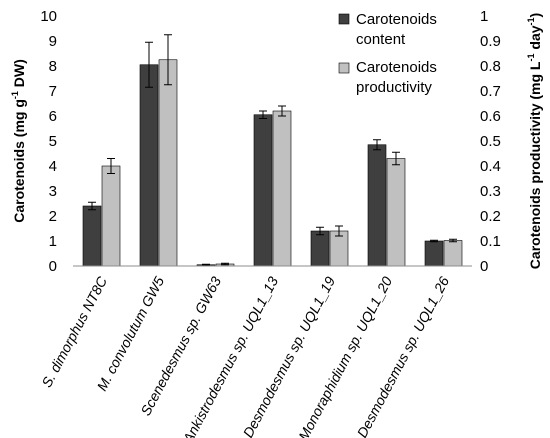  What do you see at coordinates (53, 141) in the screenshot?
I see `left-tick-label: 5` at bounding box center [53, 141].